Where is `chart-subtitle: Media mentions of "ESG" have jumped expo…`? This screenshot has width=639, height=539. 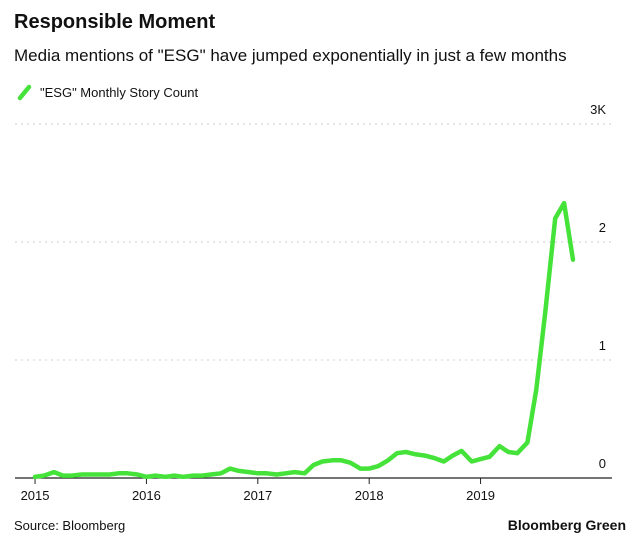 chart-subtitle: Media mentions of "ESG" have jumped expo… is located at coordinates (290, 55).